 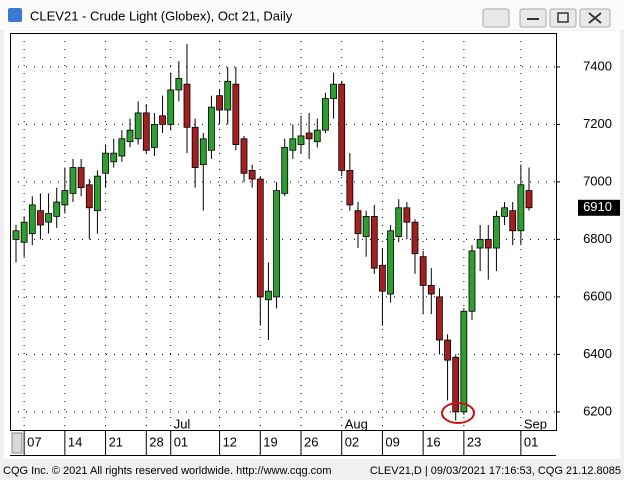 I want to click on y-tick-label: 6200, so click(x=597, y=410).